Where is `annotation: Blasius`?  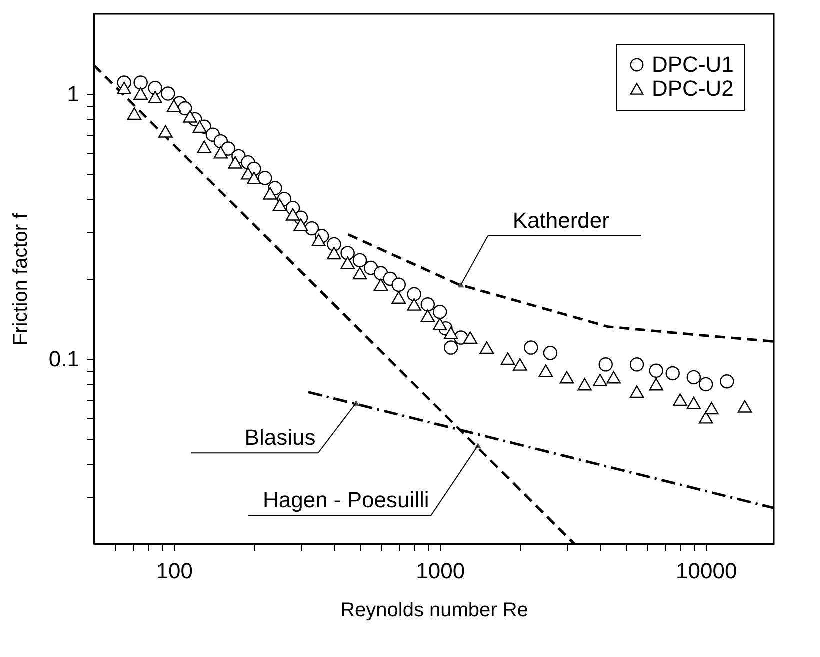
annotation: Blasius is located at coordinates (280, 437).